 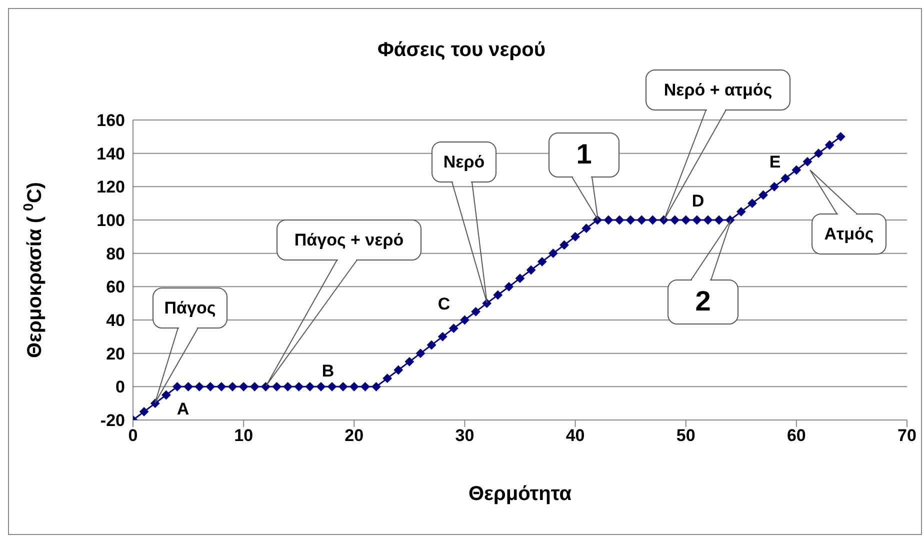 I want to click on y-tick-label: 160, so click(x=110, y=120).